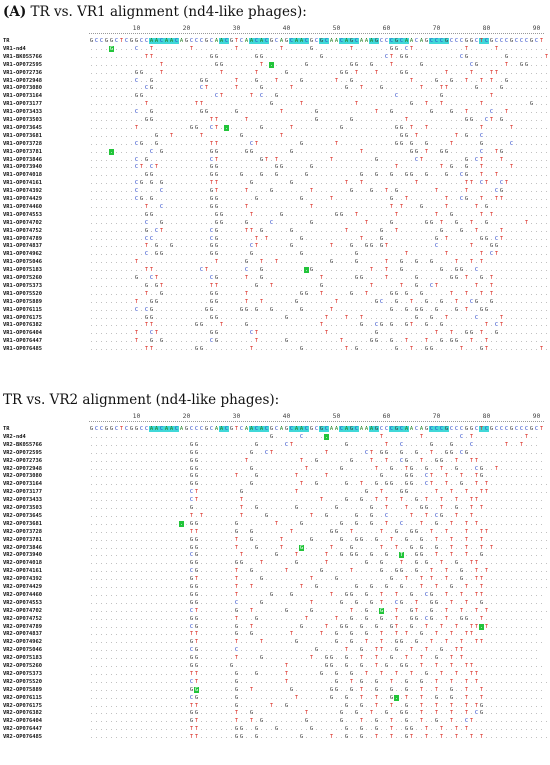 This screenshot has height=765, width=550. What do you see at coordinates (22, 349) in the screenshot?
I see `sequence-name: VR1-OP076485` at bounding box center [22, 349].